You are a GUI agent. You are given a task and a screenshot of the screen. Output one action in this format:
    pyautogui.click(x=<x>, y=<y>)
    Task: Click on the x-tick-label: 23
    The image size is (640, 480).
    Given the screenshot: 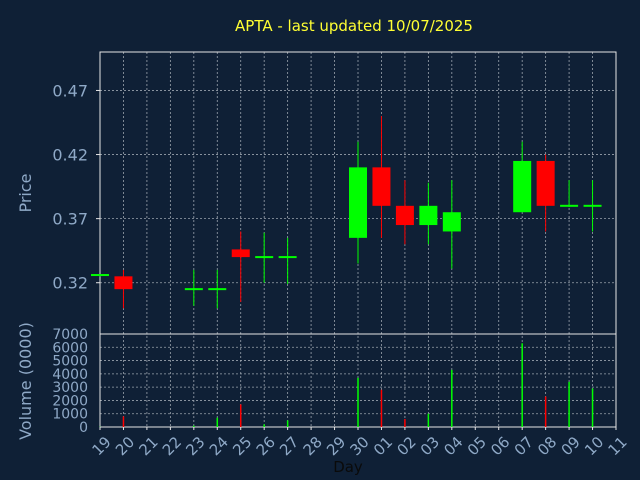 What is the action you would take?
    pyautogui.click(x=195, y=446)
    